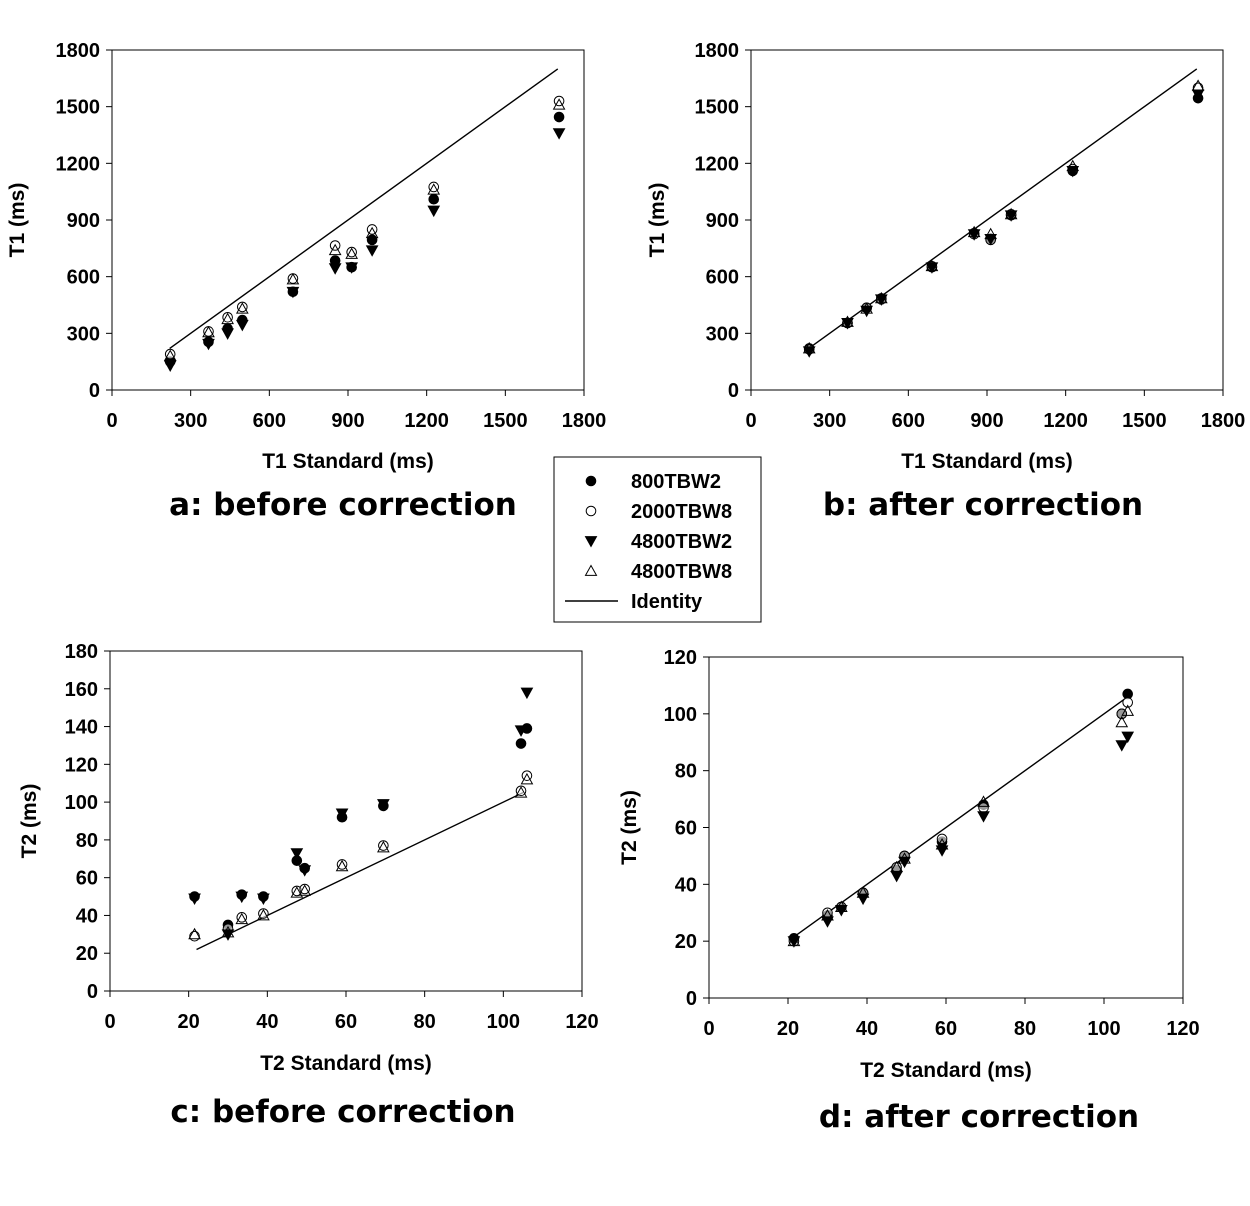 Image resolution: width=1250 pixels, height=1206 pixels. What do you see at coordinates (78, 51) in the screenshot?
I see `y-tick-label: 1800` at bounding box center [78, 51].